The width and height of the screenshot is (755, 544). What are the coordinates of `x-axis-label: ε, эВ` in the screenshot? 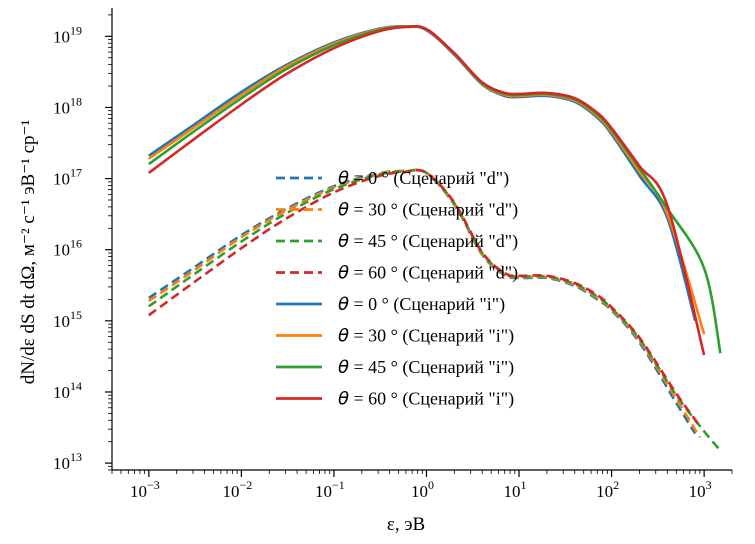 It's located at (406, 524).